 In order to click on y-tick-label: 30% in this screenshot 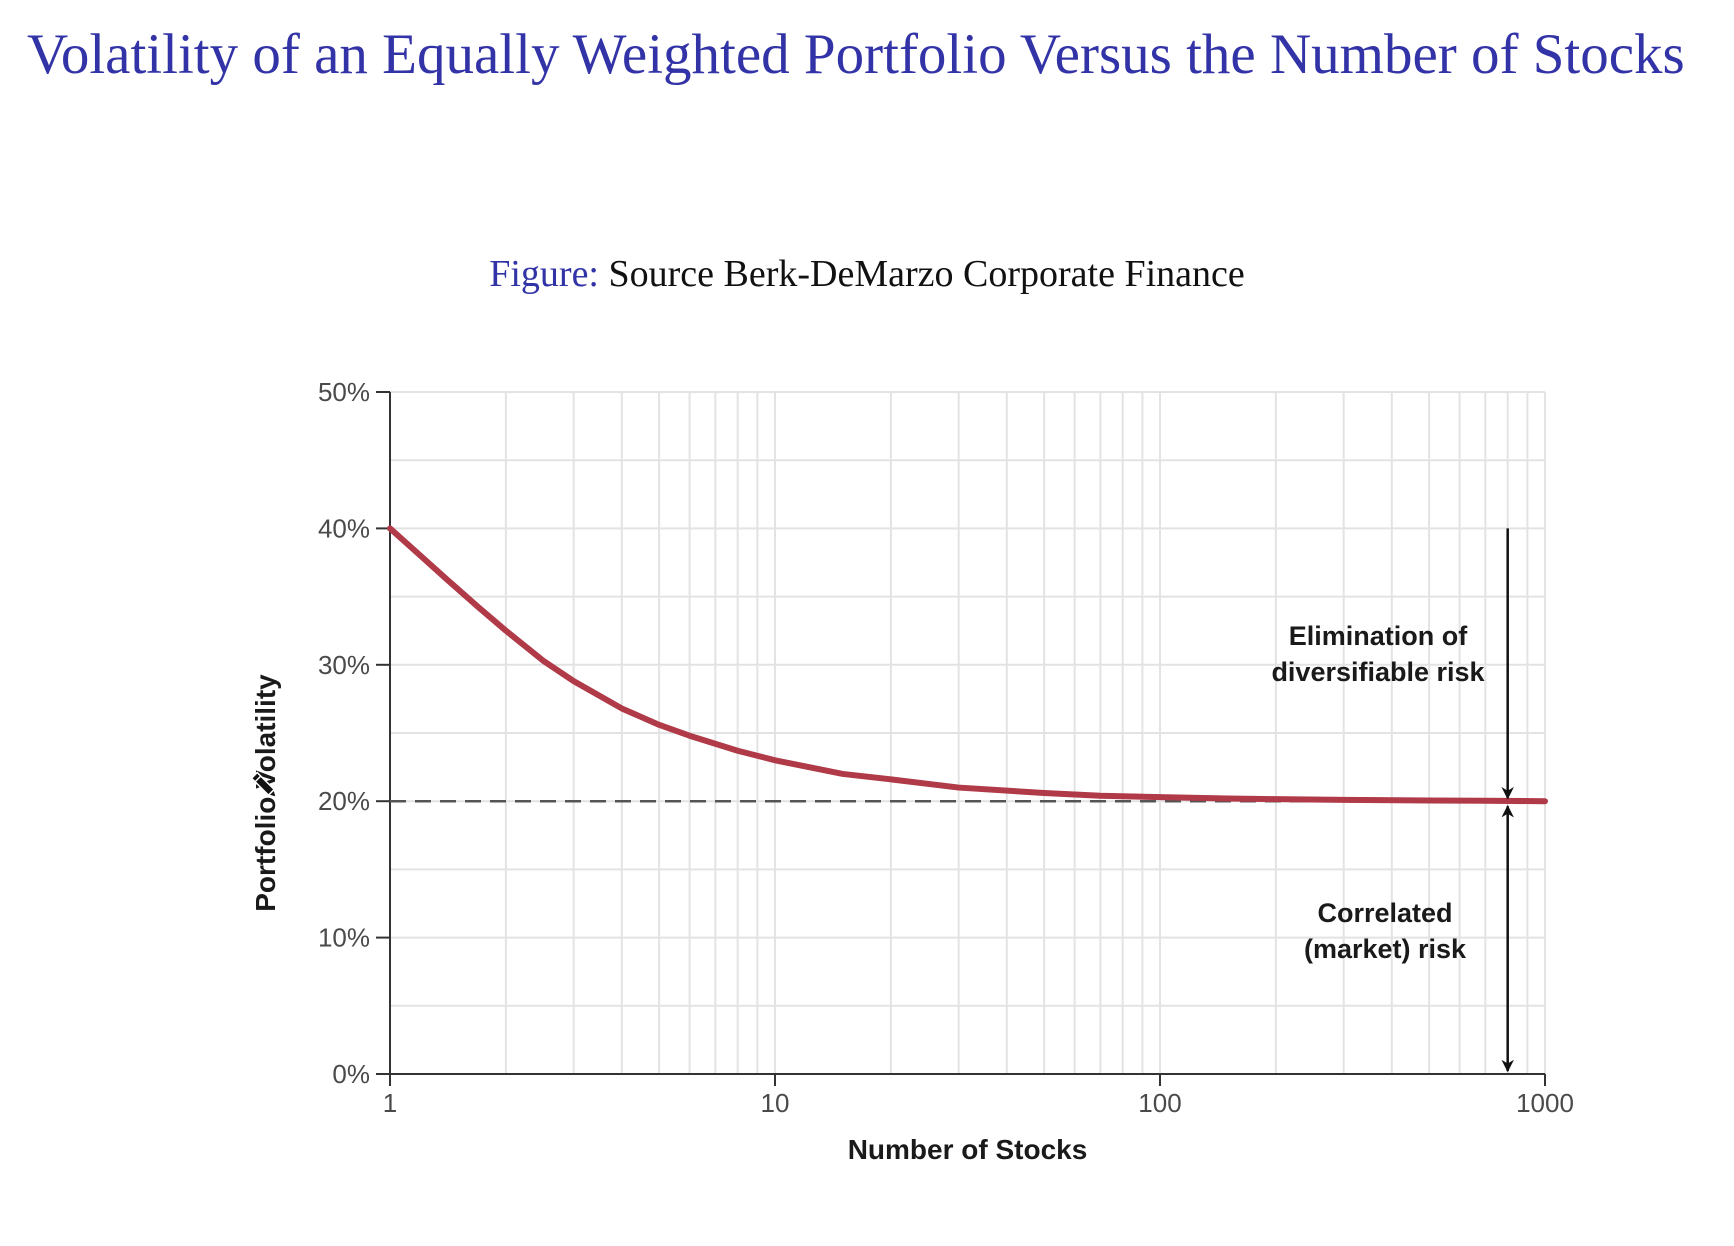, I will do `click(344, 665)`.